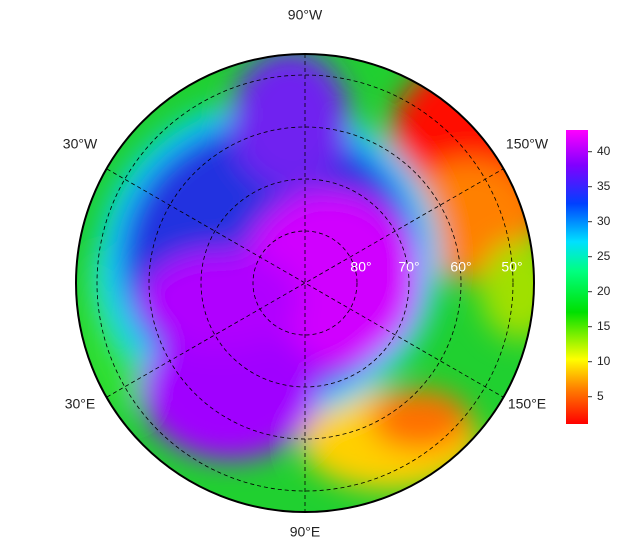 This screenshot has width=625, height=552. What do you see at coordinates (527, 404) in the screenshot?
I see `longitude-label: 150°E` at bounding box center [527, 404].